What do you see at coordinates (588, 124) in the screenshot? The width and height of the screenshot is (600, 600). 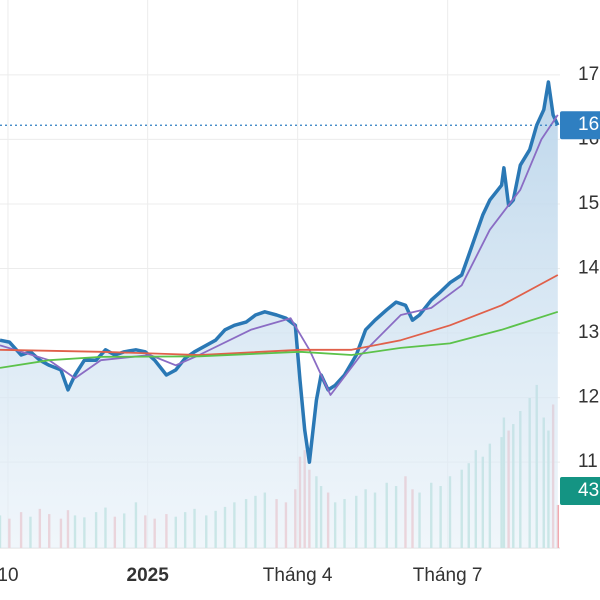 I see `price-badge-label: 16` at bounding box center [588, 124].